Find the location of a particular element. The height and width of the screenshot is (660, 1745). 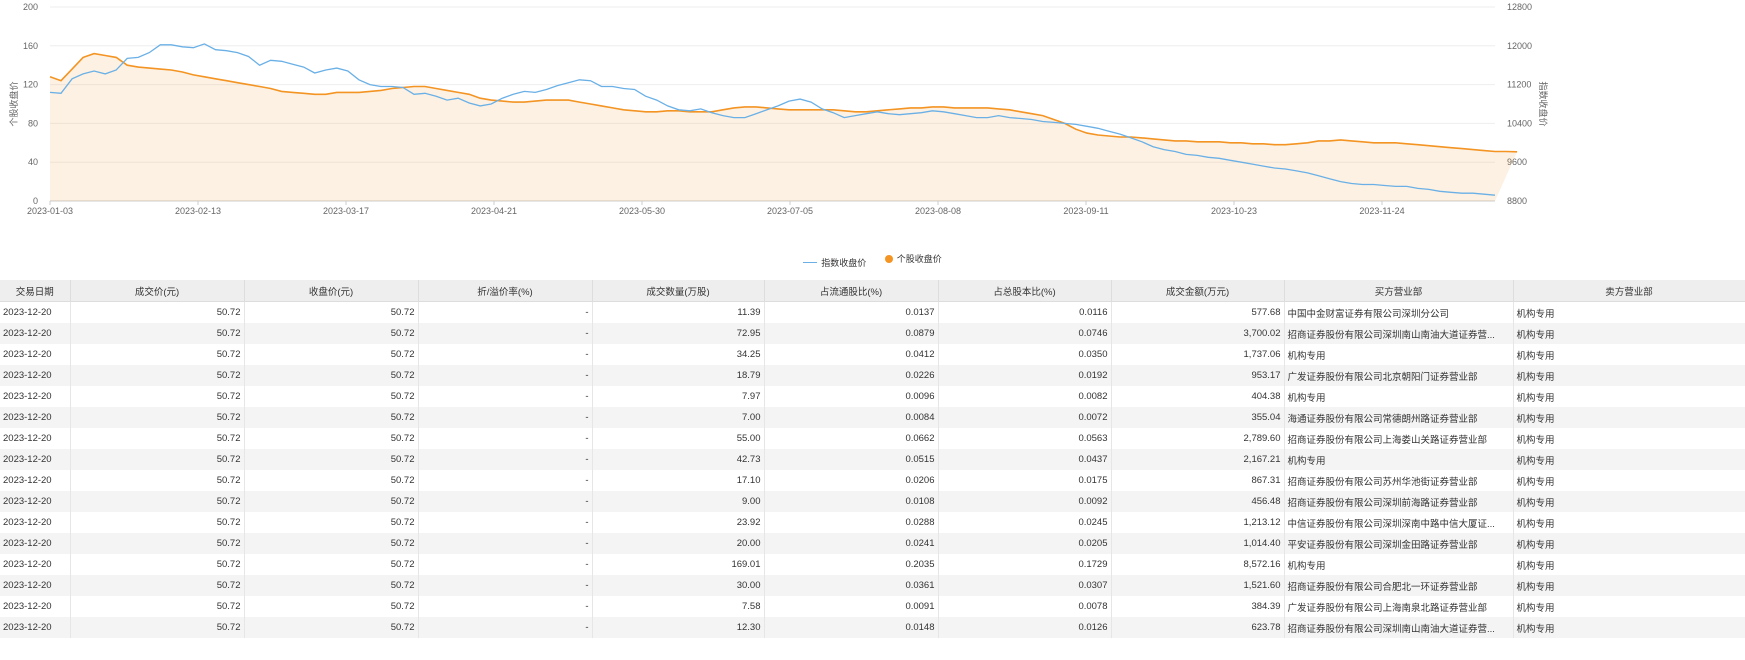

header-seller: 卖方营业部 is located at coordinates (1629, 291).